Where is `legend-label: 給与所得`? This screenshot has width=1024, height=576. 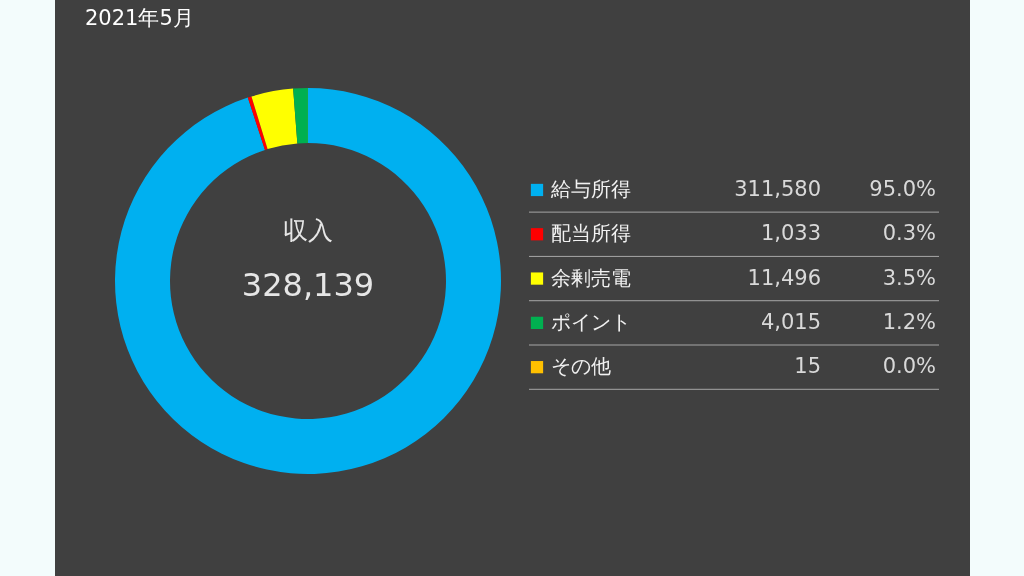
legend-label: 給与所得 is located at coordinates (590, 188).